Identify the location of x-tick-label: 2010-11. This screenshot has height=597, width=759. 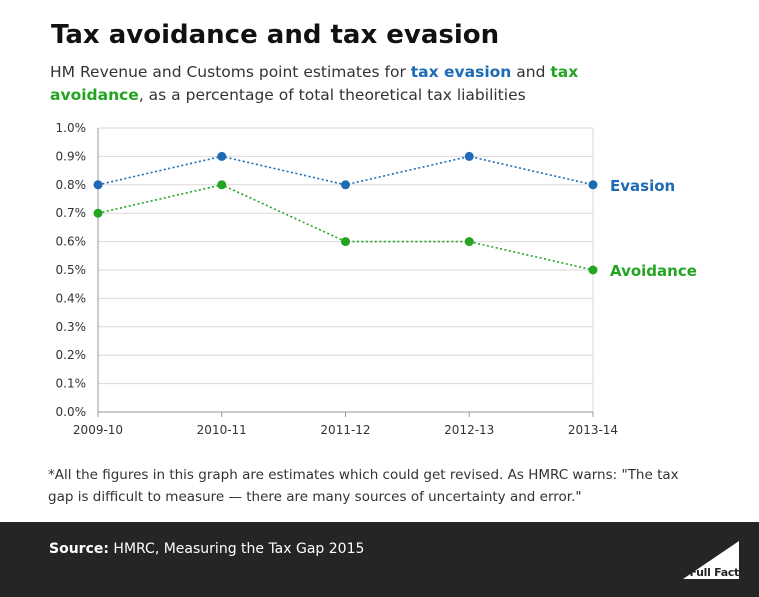
(222, 430).